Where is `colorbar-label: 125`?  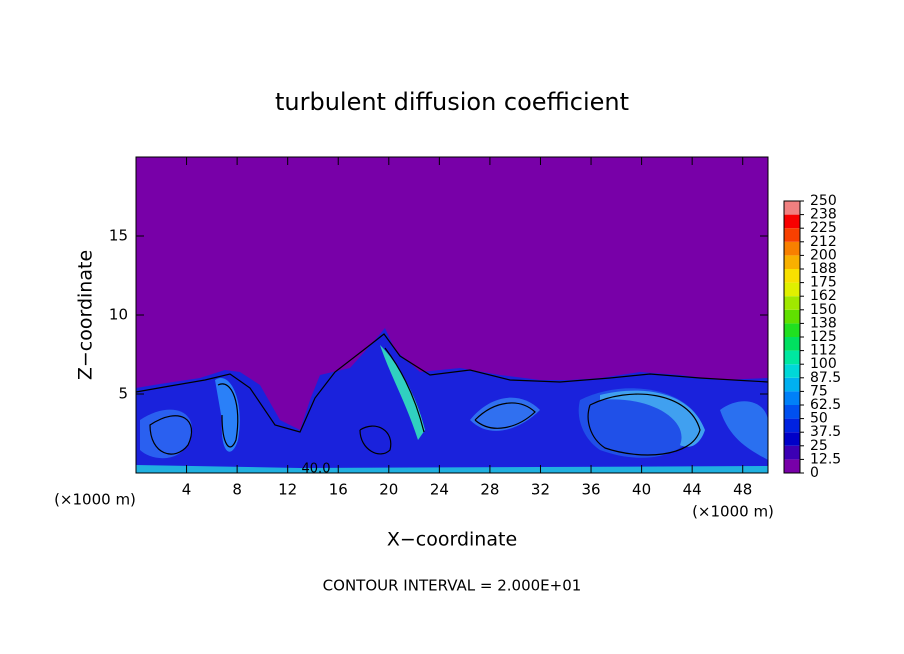 colorbar-label: 125 is located at coordinates (823, 337).